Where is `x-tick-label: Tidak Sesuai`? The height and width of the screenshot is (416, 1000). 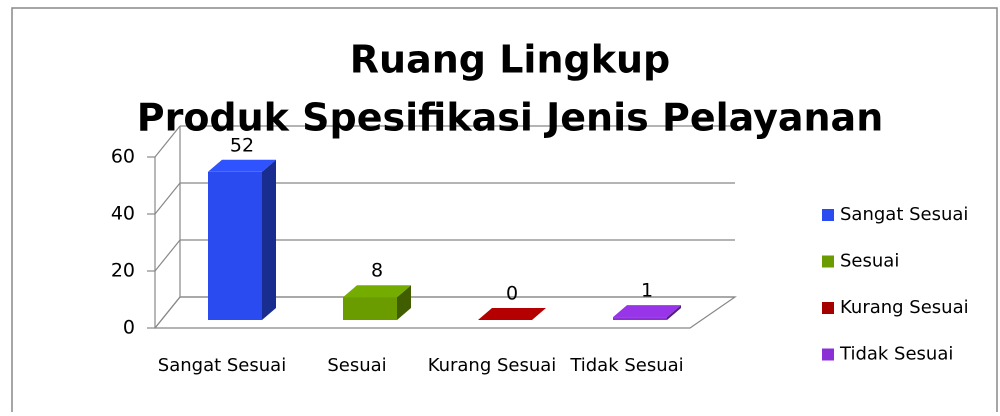 x-tick-label: Tidak Sesuai is located at coordinates (626, 365).